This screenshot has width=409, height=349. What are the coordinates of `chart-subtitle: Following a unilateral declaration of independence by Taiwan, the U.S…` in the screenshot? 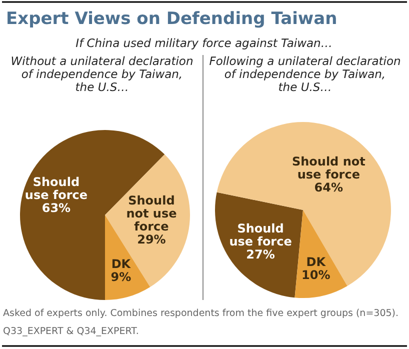 It's located at (305, 74).